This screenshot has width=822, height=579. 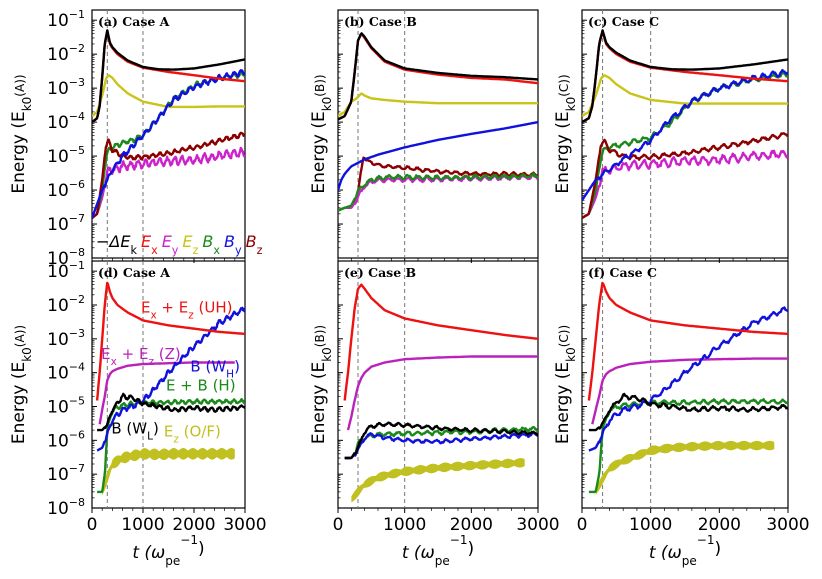 What do you see at coordinates (141, 356) in the screenshot?
I see `series-label-Z: Ex + Ez (Z)` at bounding box center [141, 356].